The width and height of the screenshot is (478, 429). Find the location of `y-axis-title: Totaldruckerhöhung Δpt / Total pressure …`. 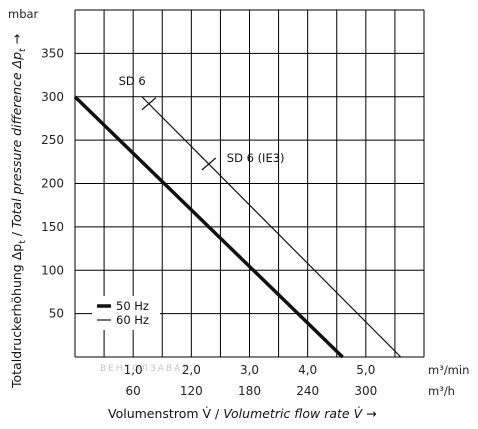

y-axis-title: Totaldruckerhöhung Δpt / Total pressure … is located at coordinates (18, 211).